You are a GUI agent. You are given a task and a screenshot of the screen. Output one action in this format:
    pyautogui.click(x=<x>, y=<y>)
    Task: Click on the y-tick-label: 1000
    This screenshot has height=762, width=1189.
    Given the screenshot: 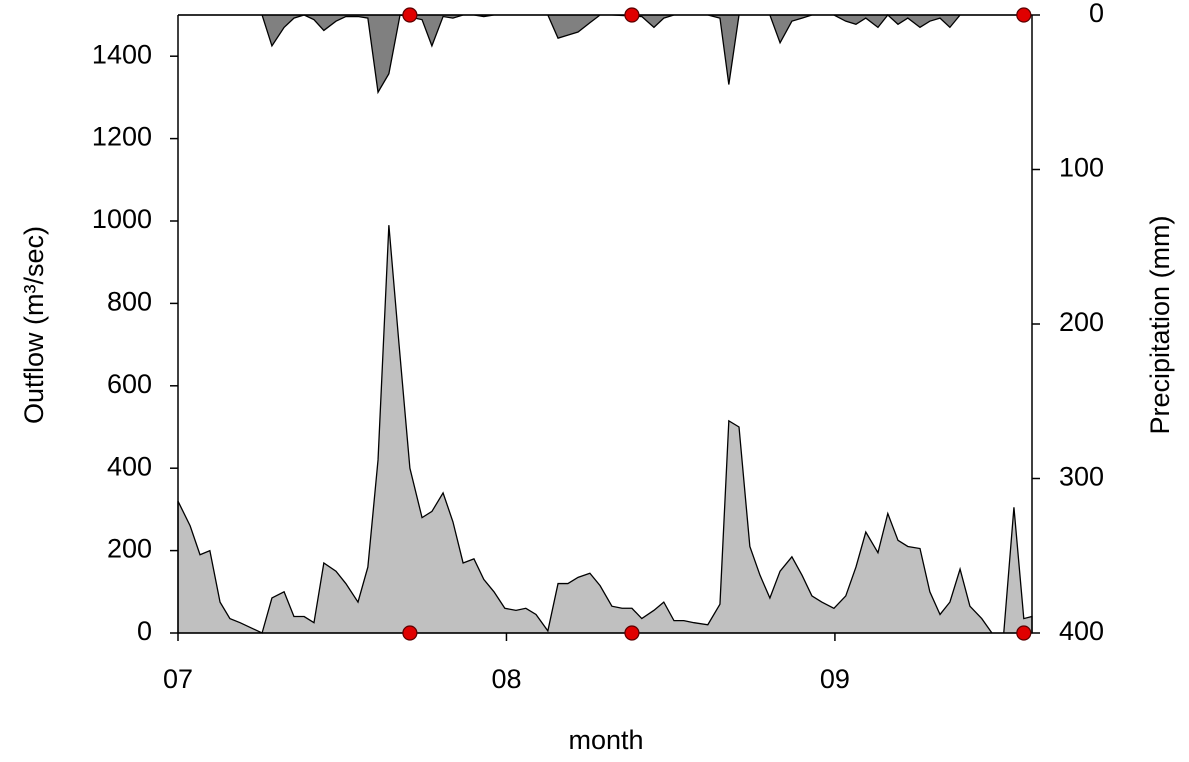 What is the action you would take?
    pyautogui.click(x=122, y=219)
    